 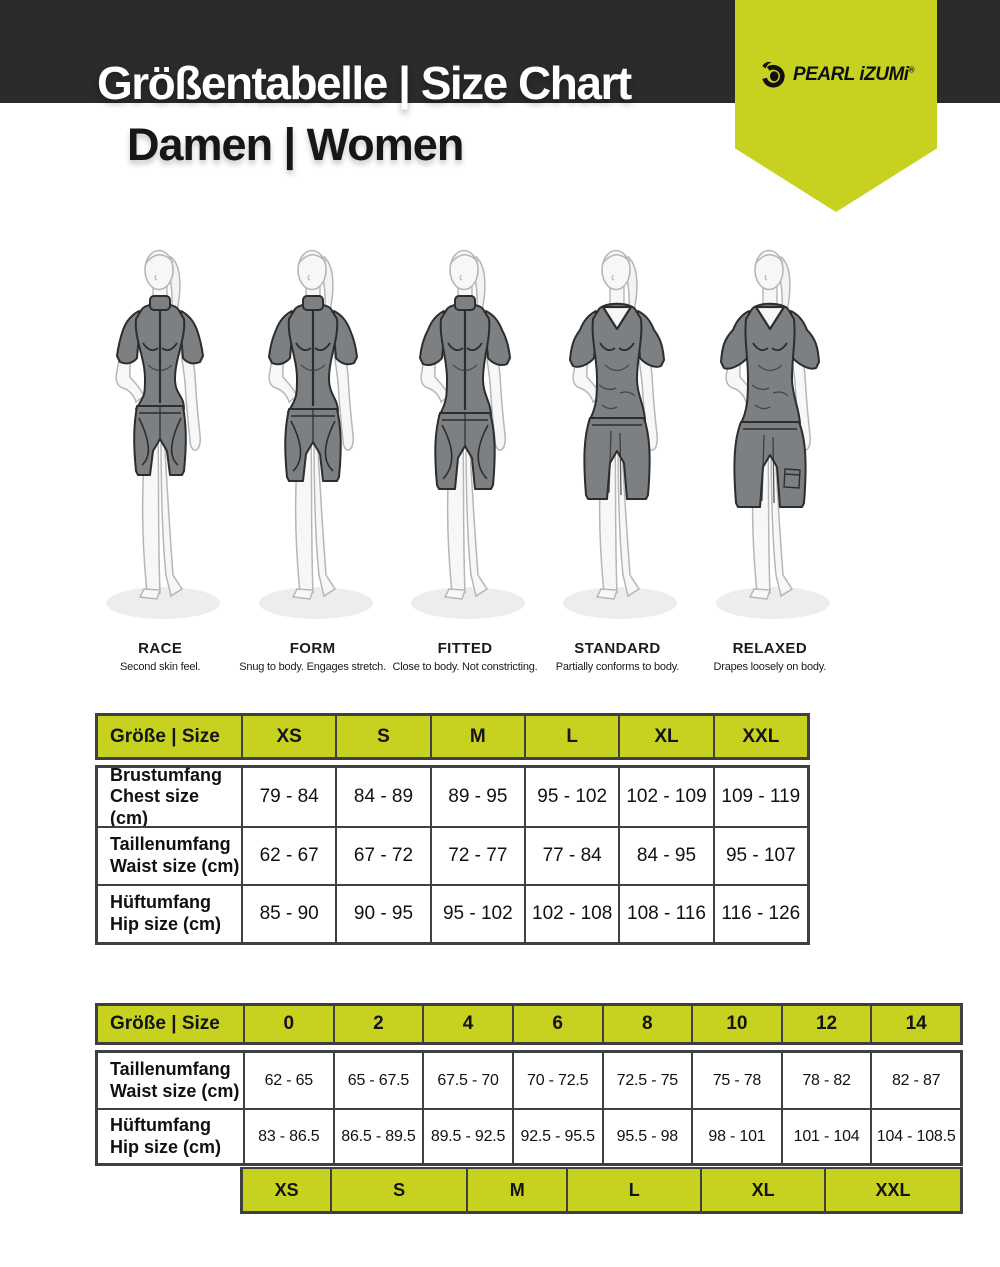 What do you see at coordinates (571, 797) in the screenshot?
I see `chest-l: 95 - 102` at bounding box center [571, 797].